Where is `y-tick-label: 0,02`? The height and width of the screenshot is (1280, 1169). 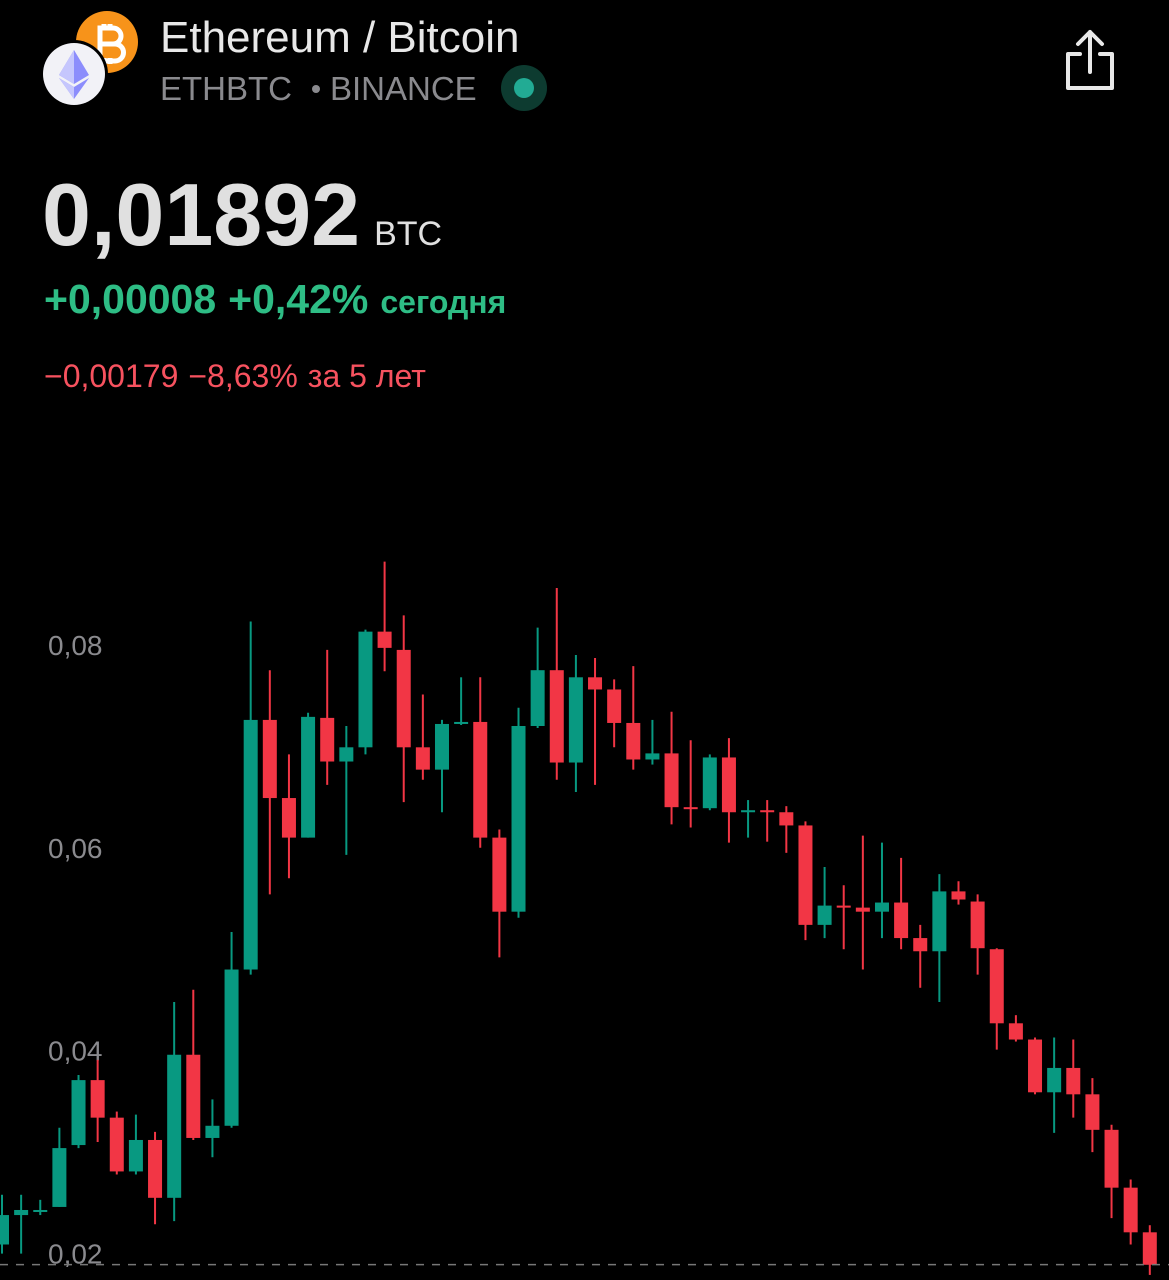 y-tick-label: 0,02 is located at coordinates (75, 1254).